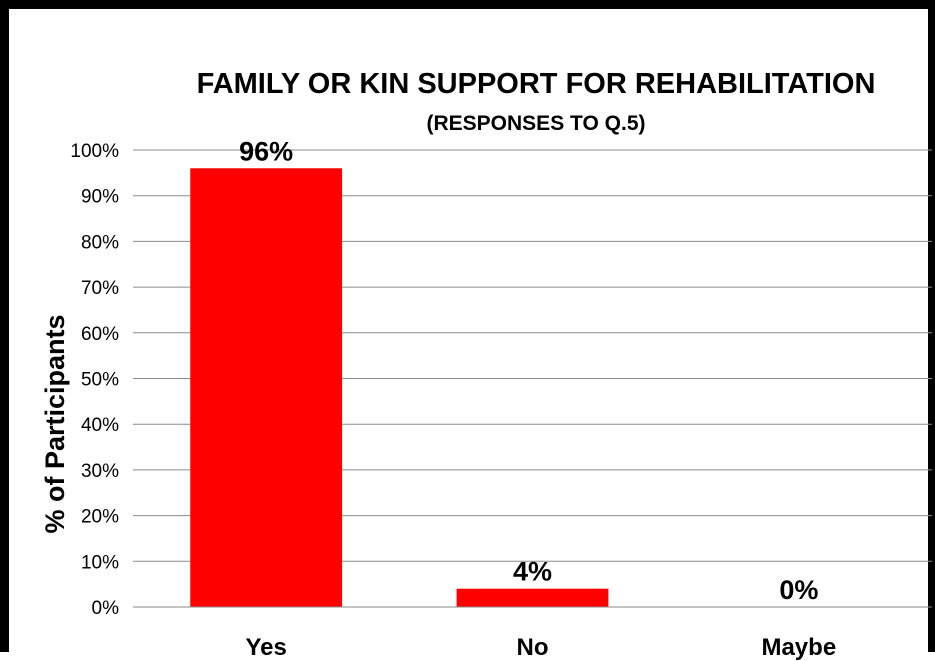 The height and width of the screenshot is (661, 935). I want to click on data-label-yes: 96%, so click(266, 151).